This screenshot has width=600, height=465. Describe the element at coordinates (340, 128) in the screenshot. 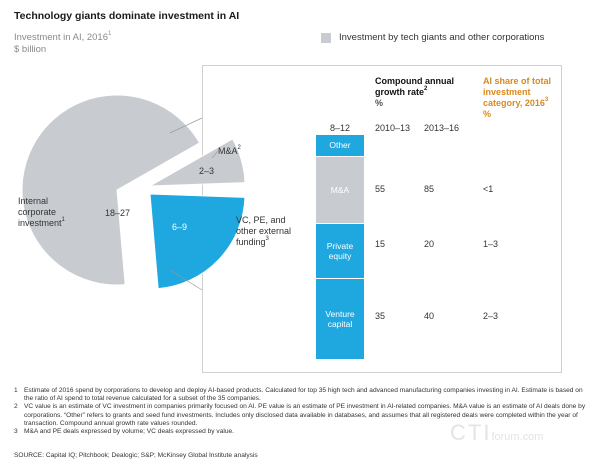

I see `stack-total: 8–12` at that location.